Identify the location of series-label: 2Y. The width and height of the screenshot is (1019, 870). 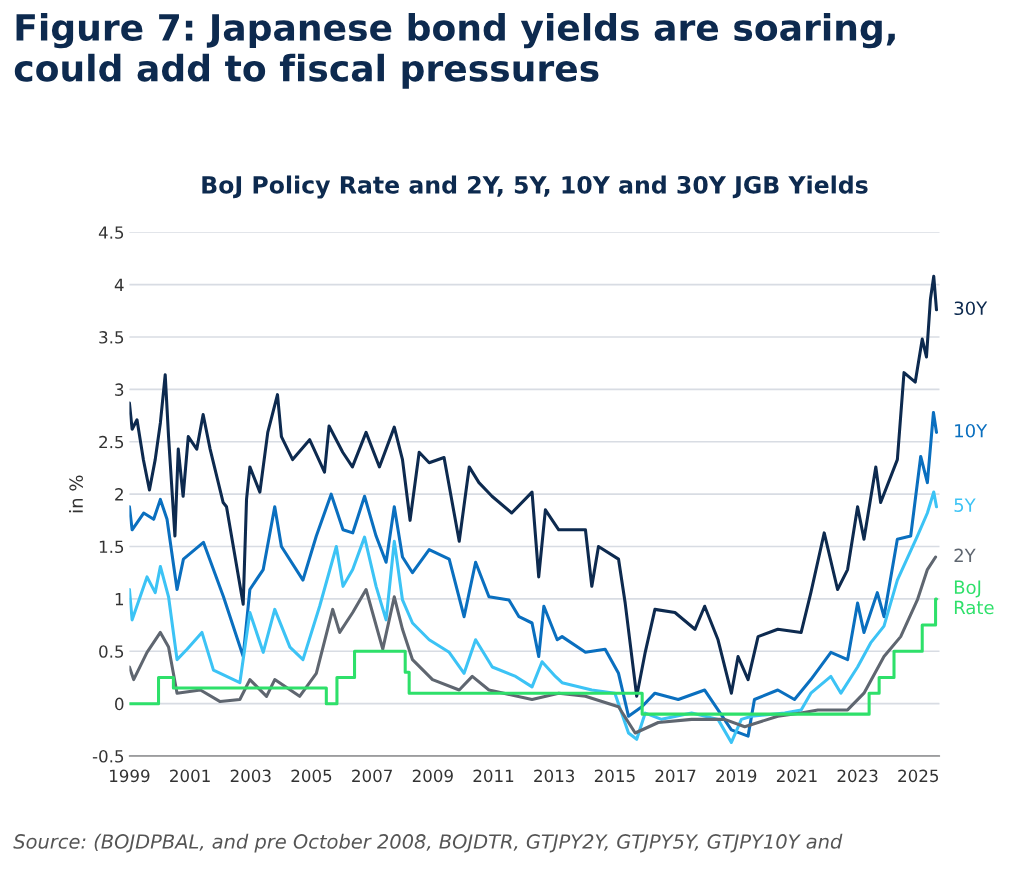
(965, 555).